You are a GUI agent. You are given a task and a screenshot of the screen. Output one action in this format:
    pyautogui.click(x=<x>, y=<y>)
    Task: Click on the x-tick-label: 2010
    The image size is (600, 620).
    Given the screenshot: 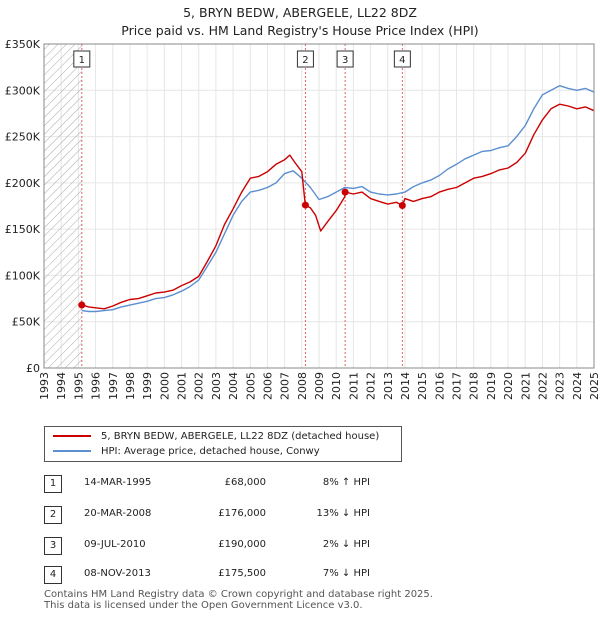 What is the action you would take?
    pyautogui.click(x=336, y=386)
    